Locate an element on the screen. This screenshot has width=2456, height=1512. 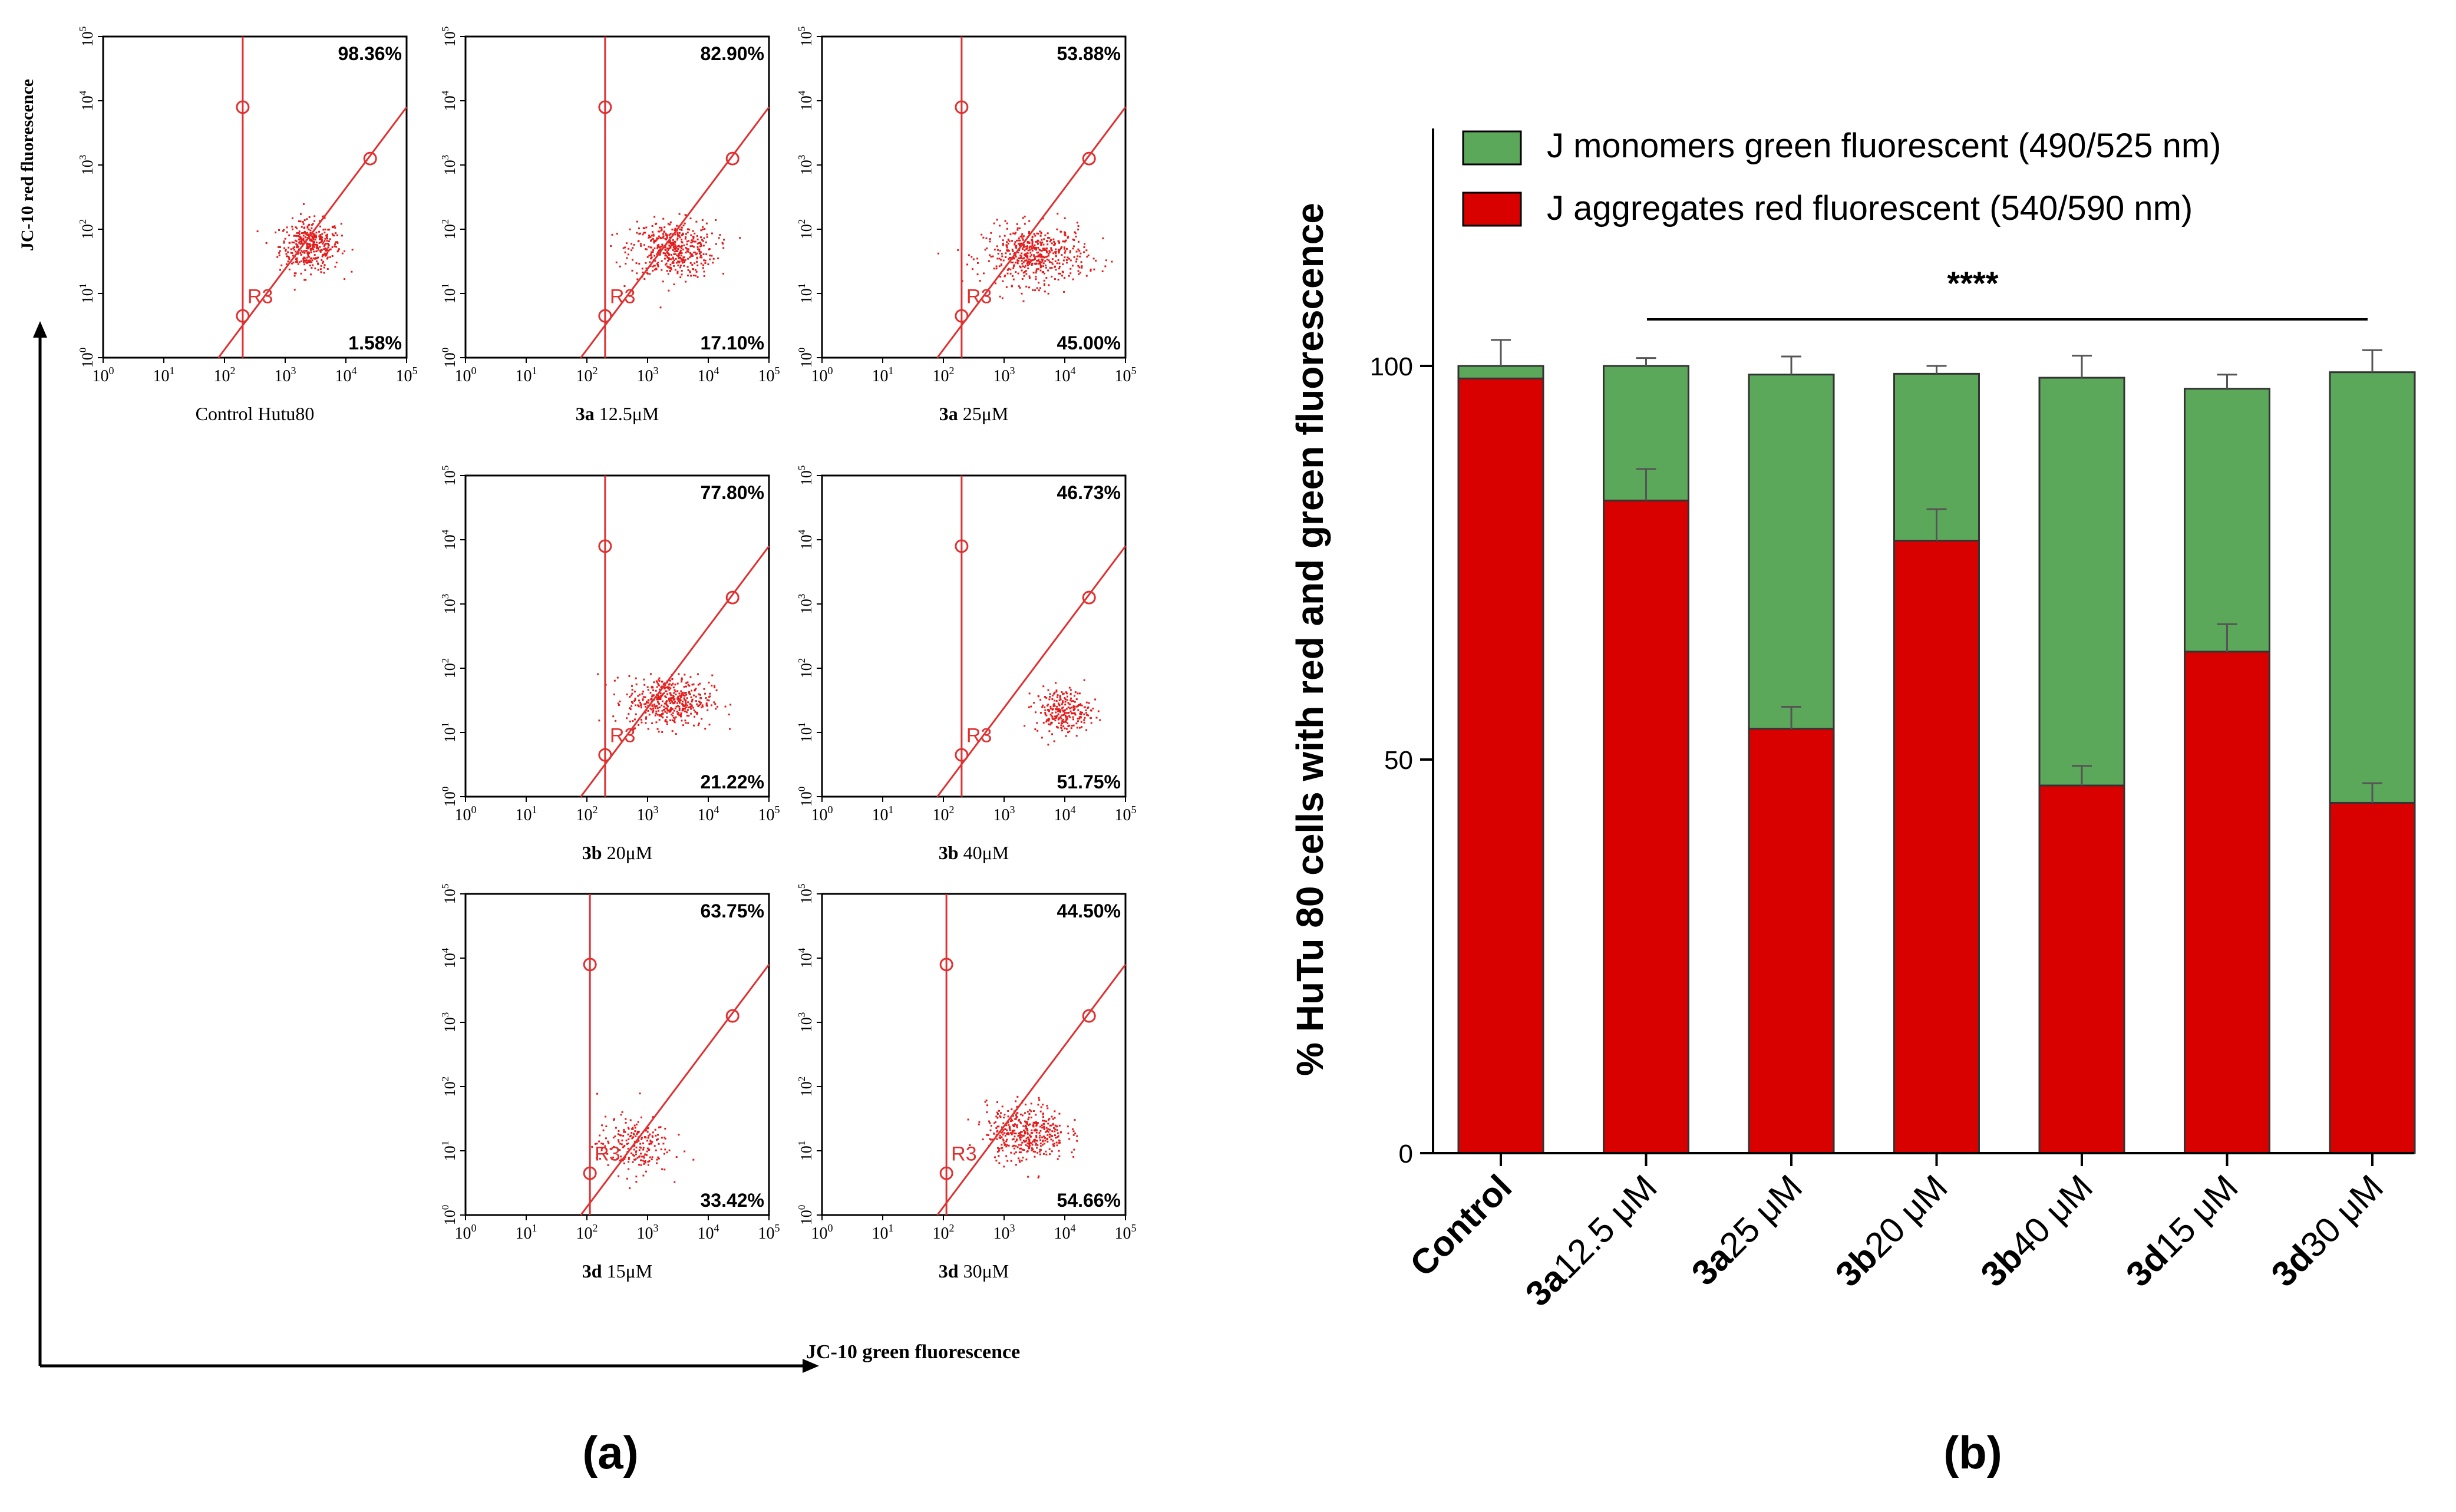
gate-handle is located at coordinates (1089, 1016).